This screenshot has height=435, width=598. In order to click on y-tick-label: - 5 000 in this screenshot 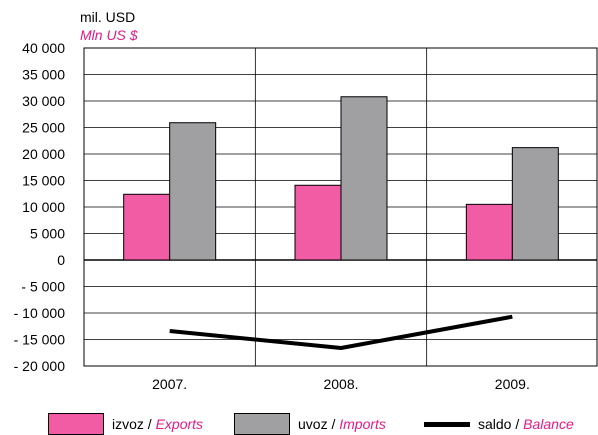, I will do `click(43, 287)`.